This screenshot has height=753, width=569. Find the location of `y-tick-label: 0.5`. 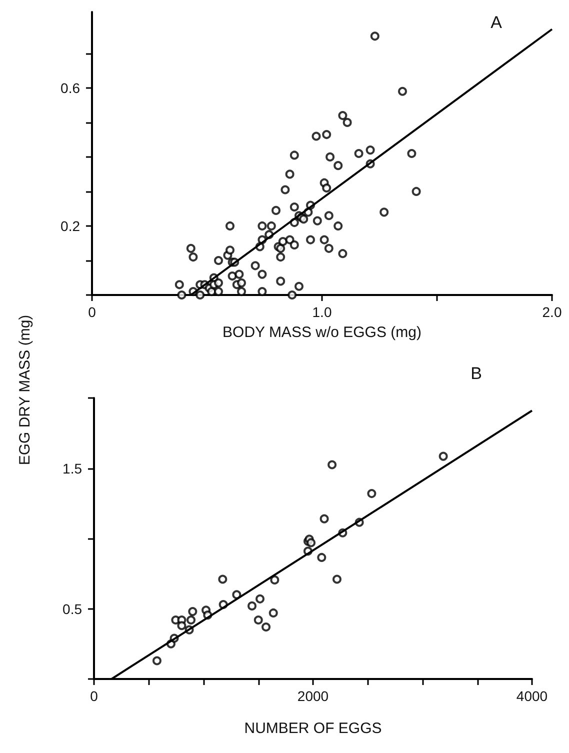

y-tick-label: 0.5 is located at coordinates (72, 608).